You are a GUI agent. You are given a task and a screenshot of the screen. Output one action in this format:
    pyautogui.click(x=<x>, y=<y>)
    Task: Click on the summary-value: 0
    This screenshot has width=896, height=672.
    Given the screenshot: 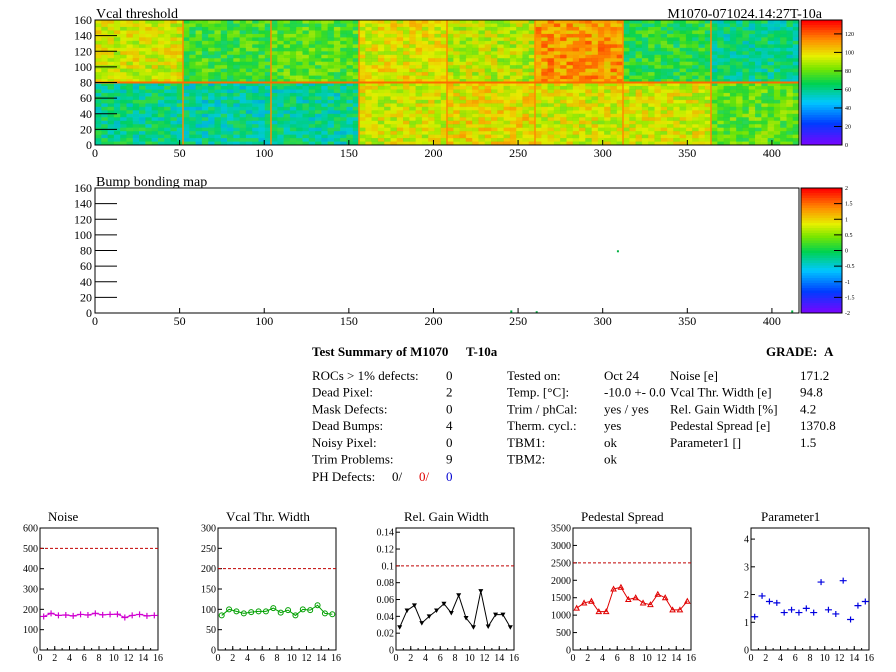 What is the action you would take?
    pyautogui.click(x=449, y=408)
    